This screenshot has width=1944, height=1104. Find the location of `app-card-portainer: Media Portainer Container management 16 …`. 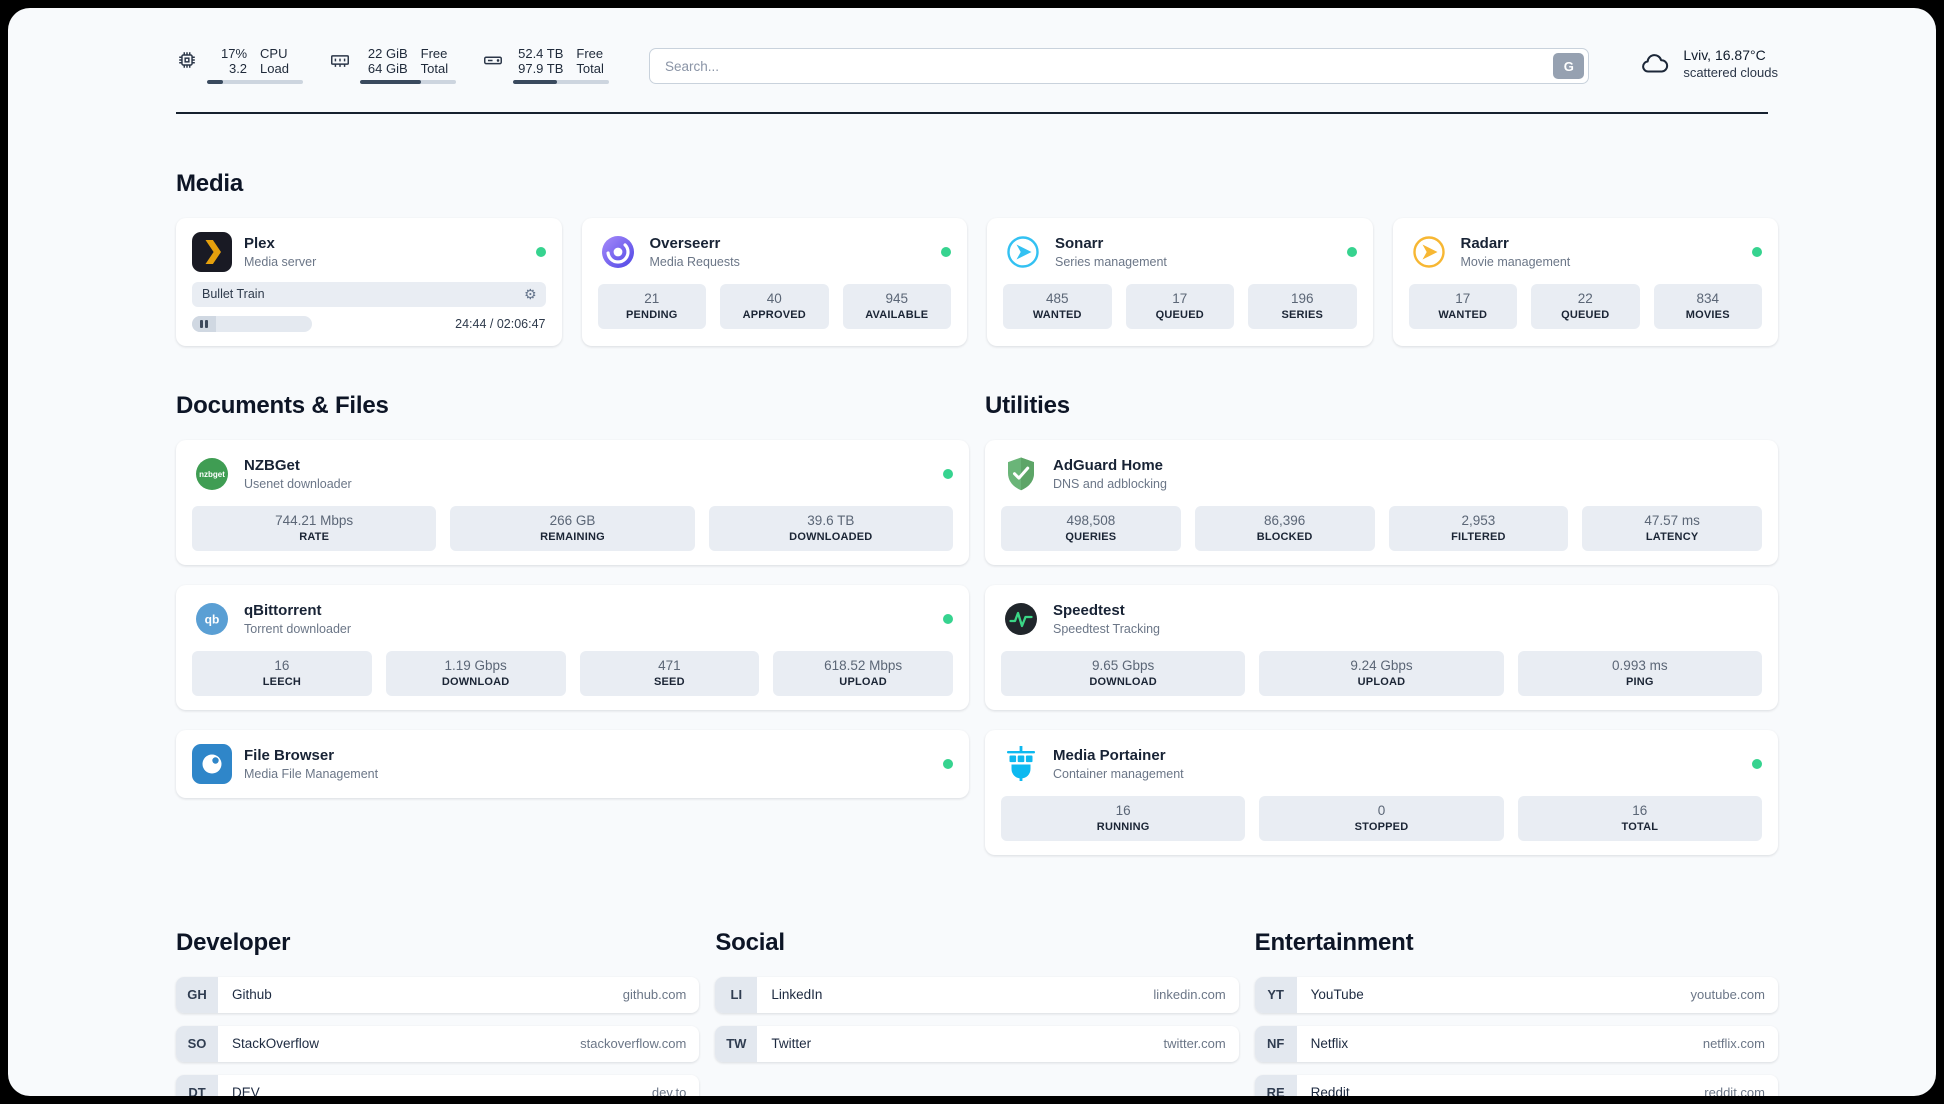

app-card-portainer: Media Portainer Container management 16 … is located at coordinates (1381, 792).